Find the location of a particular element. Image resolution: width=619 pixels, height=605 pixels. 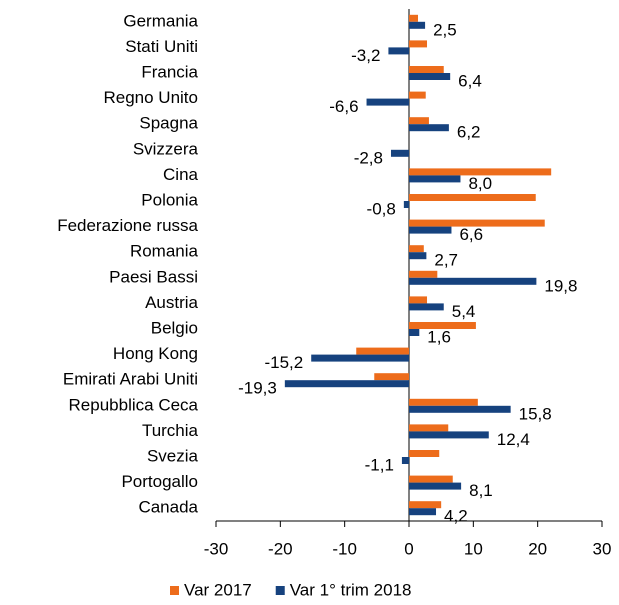

category-label: Paesi Bassi is located at coordinates (153, 276).